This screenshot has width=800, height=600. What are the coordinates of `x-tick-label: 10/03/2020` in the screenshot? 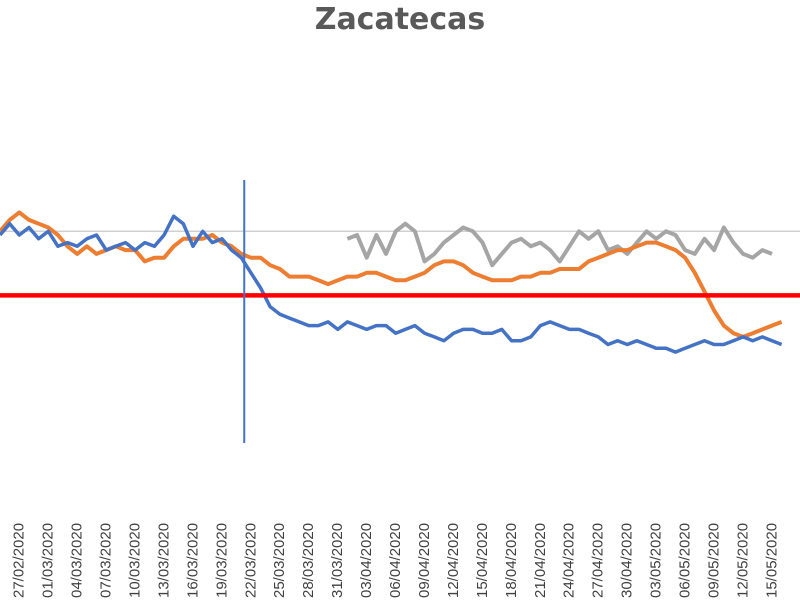 It's located at (134, 560).